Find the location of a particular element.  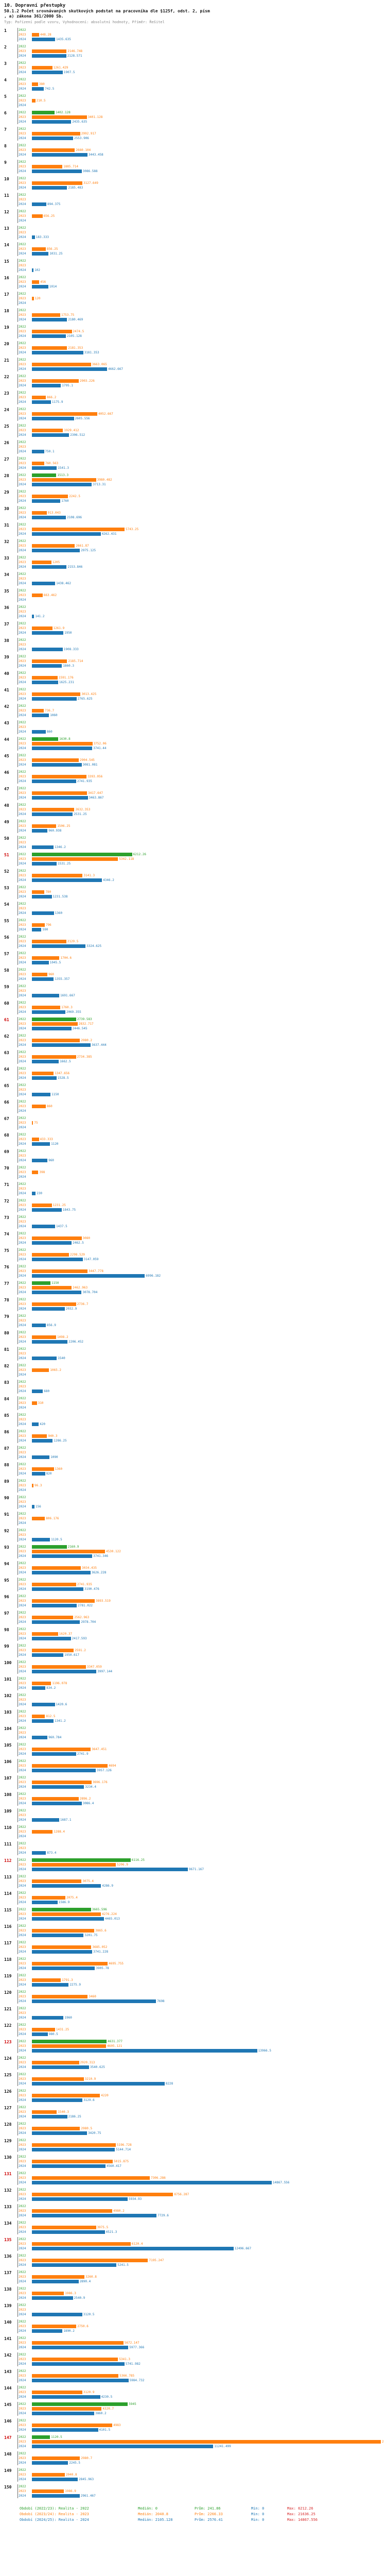

value-label: 780 is located at coordinates (48, 892).